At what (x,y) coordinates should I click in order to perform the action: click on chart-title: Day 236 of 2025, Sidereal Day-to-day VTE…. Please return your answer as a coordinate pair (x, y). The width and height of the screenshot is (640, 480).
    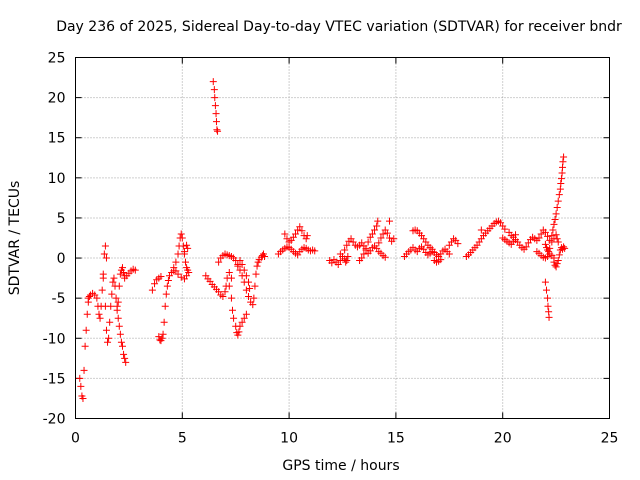
    Looking at the image, I should click on (339, 27).